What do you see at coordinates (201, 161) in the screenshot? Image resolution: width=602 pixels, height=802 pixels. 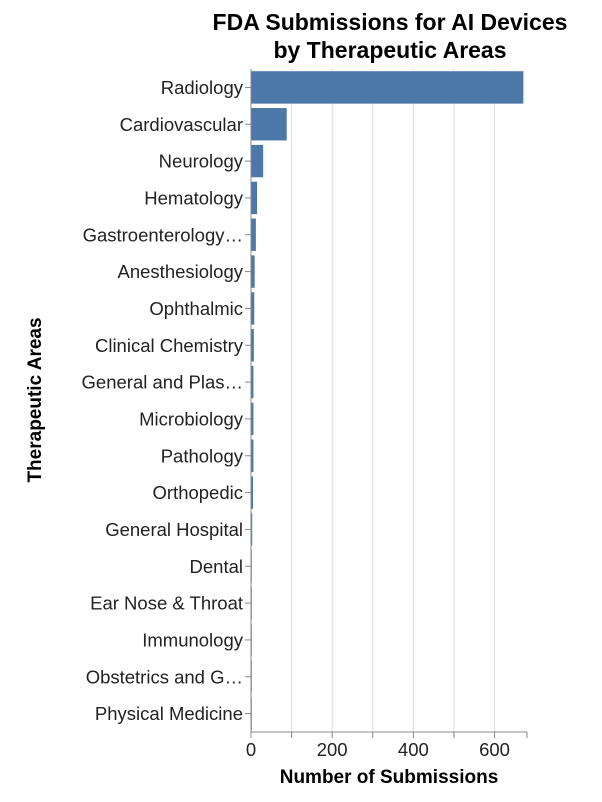 I see `category-label: Neurology` at bounding box center [201, 161].